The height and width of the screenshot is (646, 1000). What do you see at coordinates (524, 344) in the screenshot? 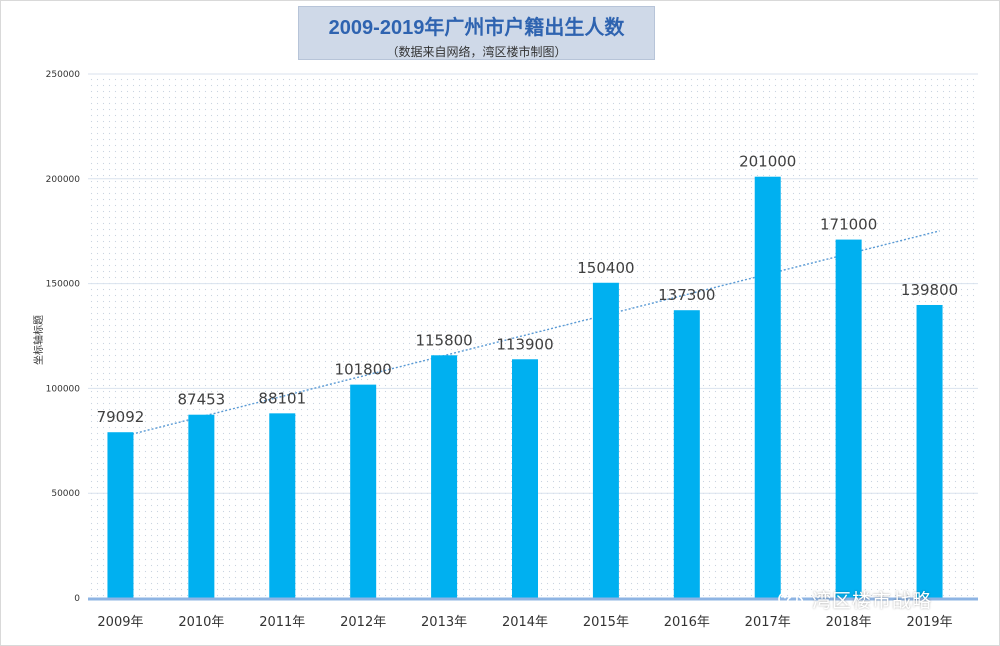
I see `data-label: 113900` at bounding box center [524, 344].